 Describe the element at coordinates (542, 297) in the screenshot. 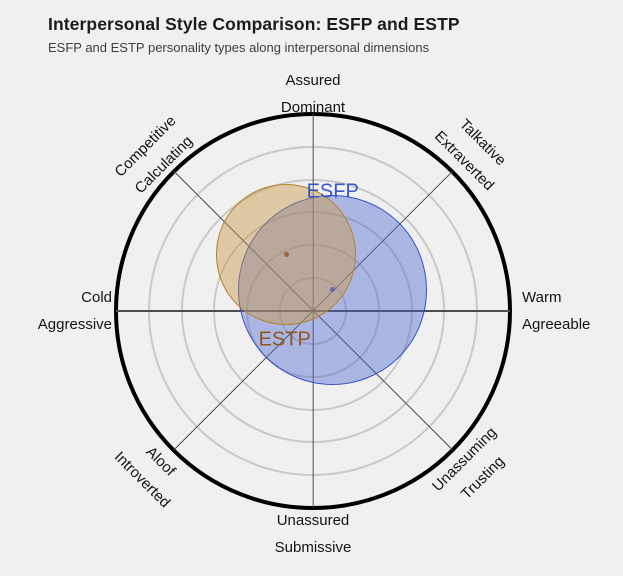

I see `axis-label-line: Warm` at that location.